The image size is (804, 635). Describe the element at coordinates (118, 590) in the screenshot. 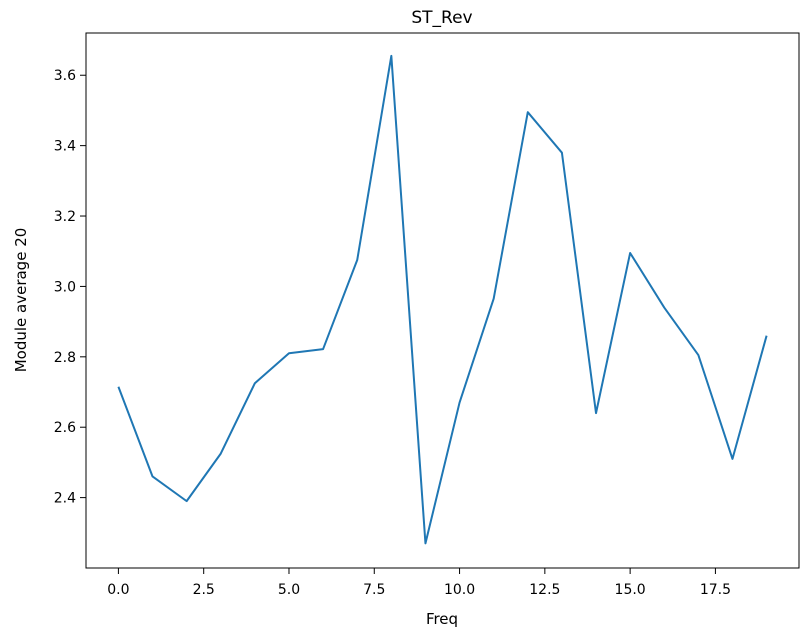

I see `x-tick-label: 0.0` at that location.